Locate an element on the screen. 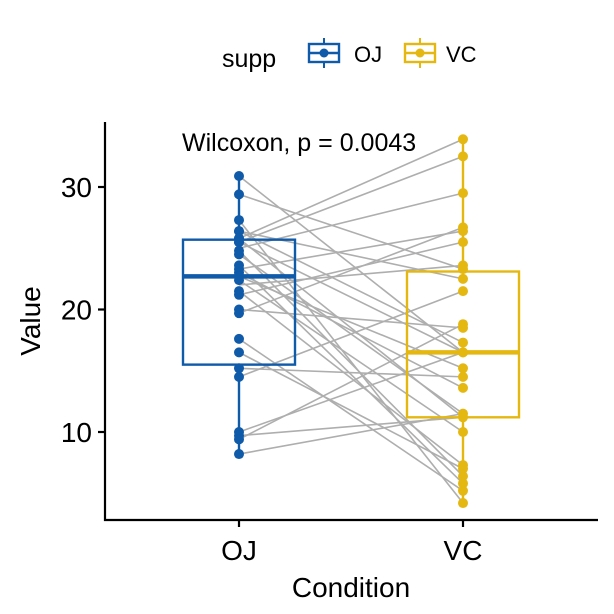 The height and width of the screenshot is (614, 614). legend-title: supp is located at coordinates (249, 59).